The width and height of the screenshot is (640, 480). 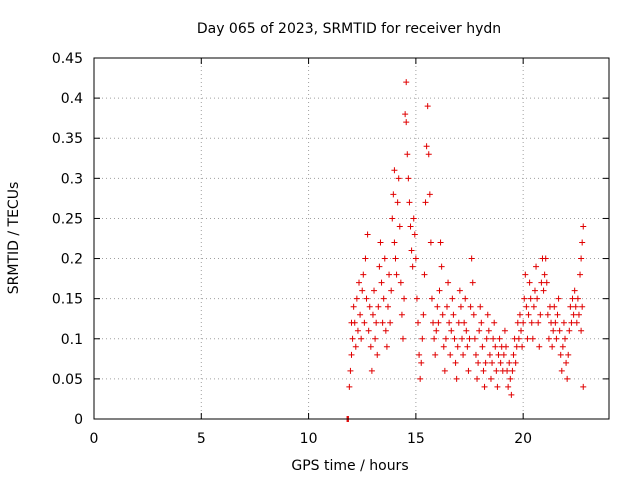 What do you see at coordinates (14, 238) in the screenshot?
I see `y-axis-label: SRMTID / TECUs` at bounding box center [14, 238].